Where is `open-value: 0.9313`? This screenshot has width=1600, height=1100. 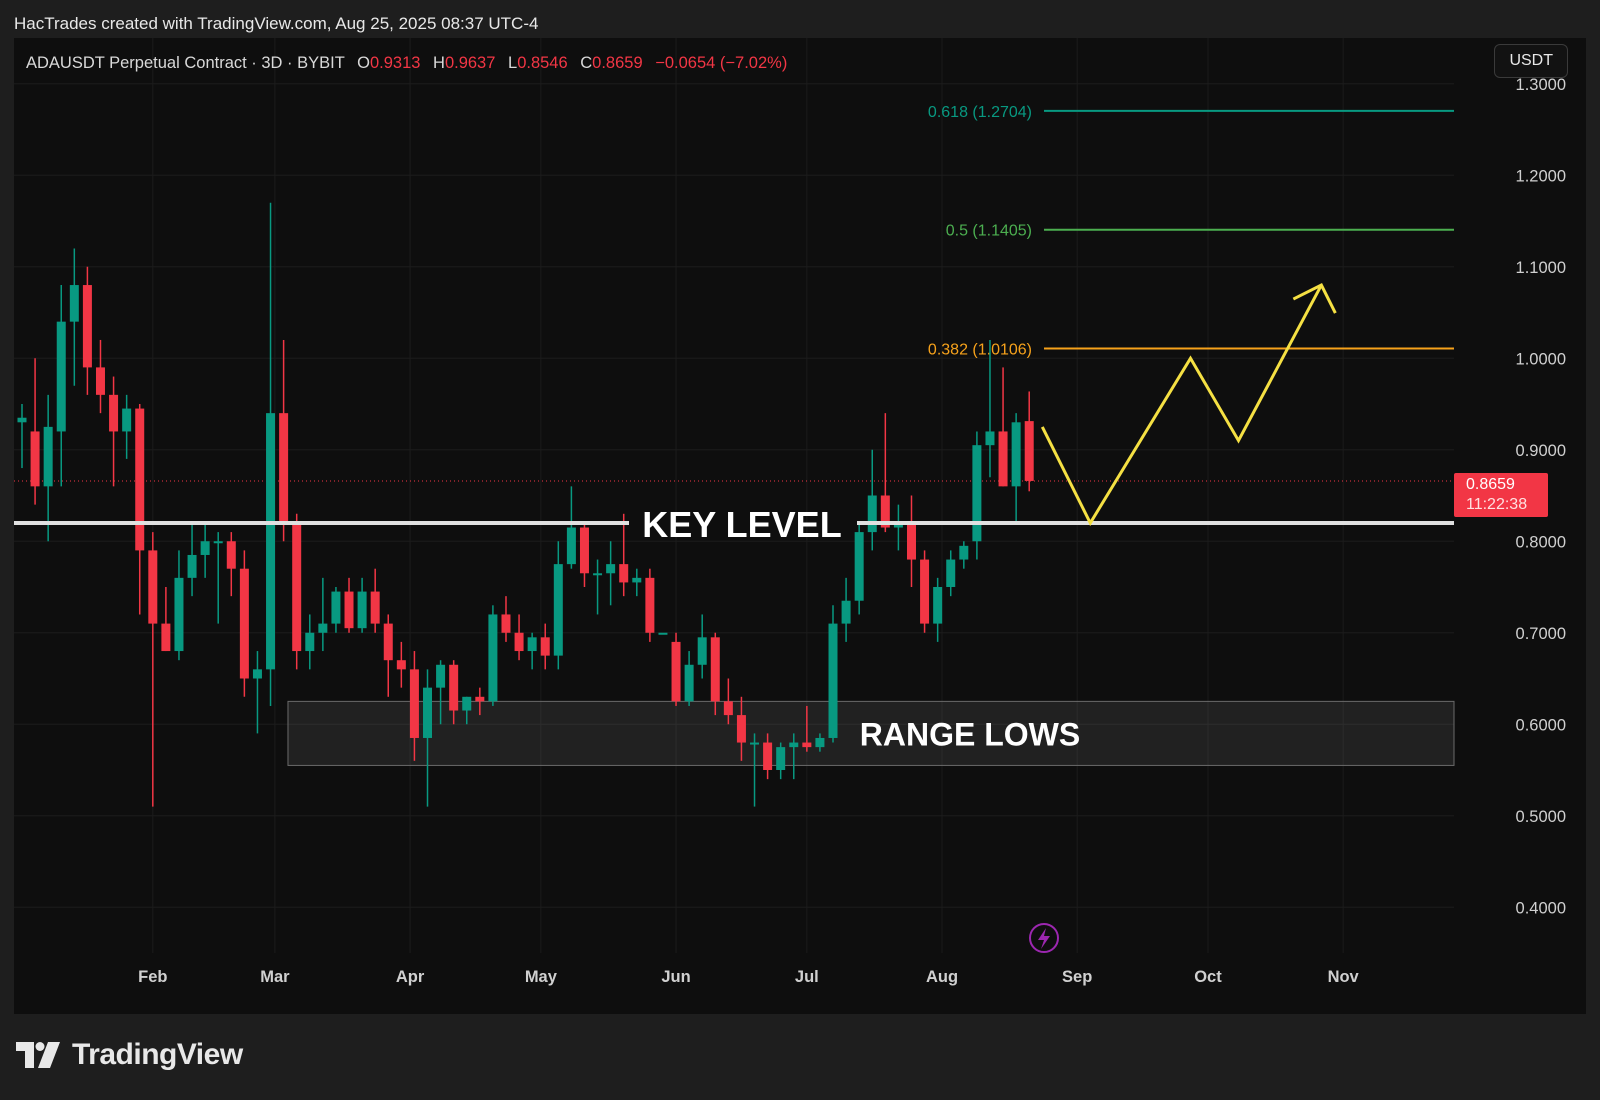
open-value: 0.9313 is located at coordinates (395, 63).